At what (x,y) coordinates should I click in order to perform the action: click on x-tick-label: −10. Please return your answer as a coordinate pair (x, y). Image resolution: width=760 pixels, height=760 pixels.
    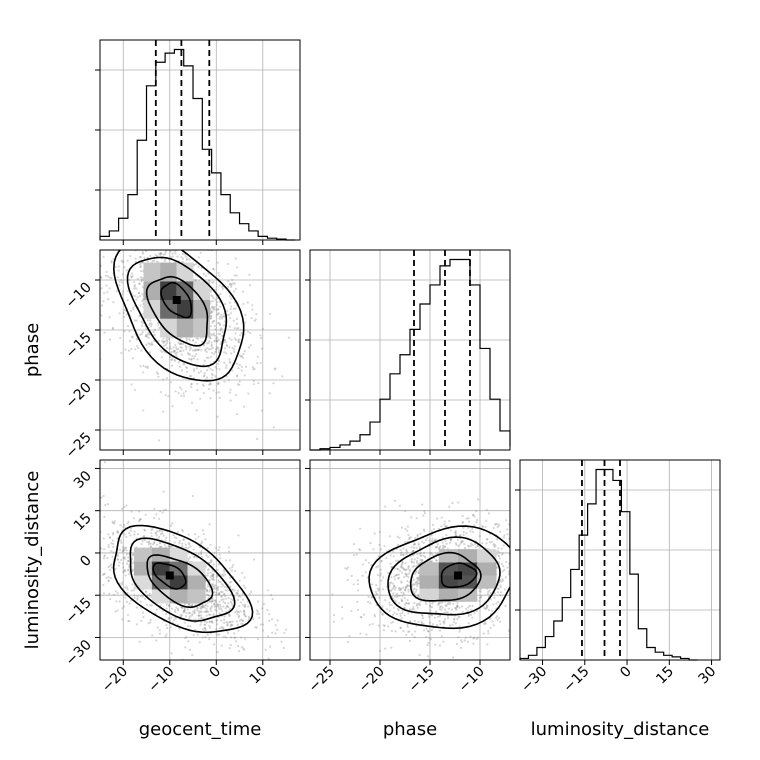
    Looking at the image, I should click on (472, 680).